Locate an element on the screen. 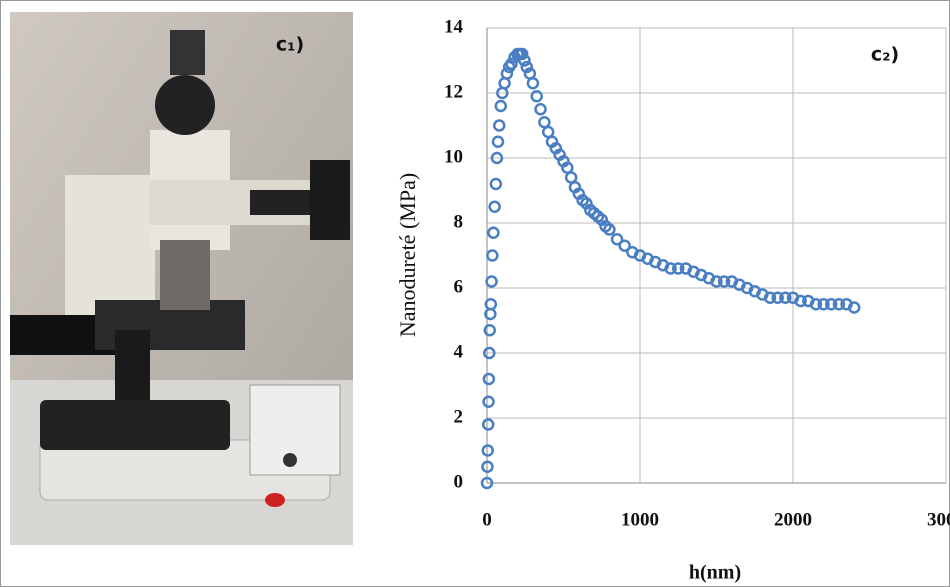 The image size is (950, 587). y-tick-label: 0 is located at coordinates (459, 481).